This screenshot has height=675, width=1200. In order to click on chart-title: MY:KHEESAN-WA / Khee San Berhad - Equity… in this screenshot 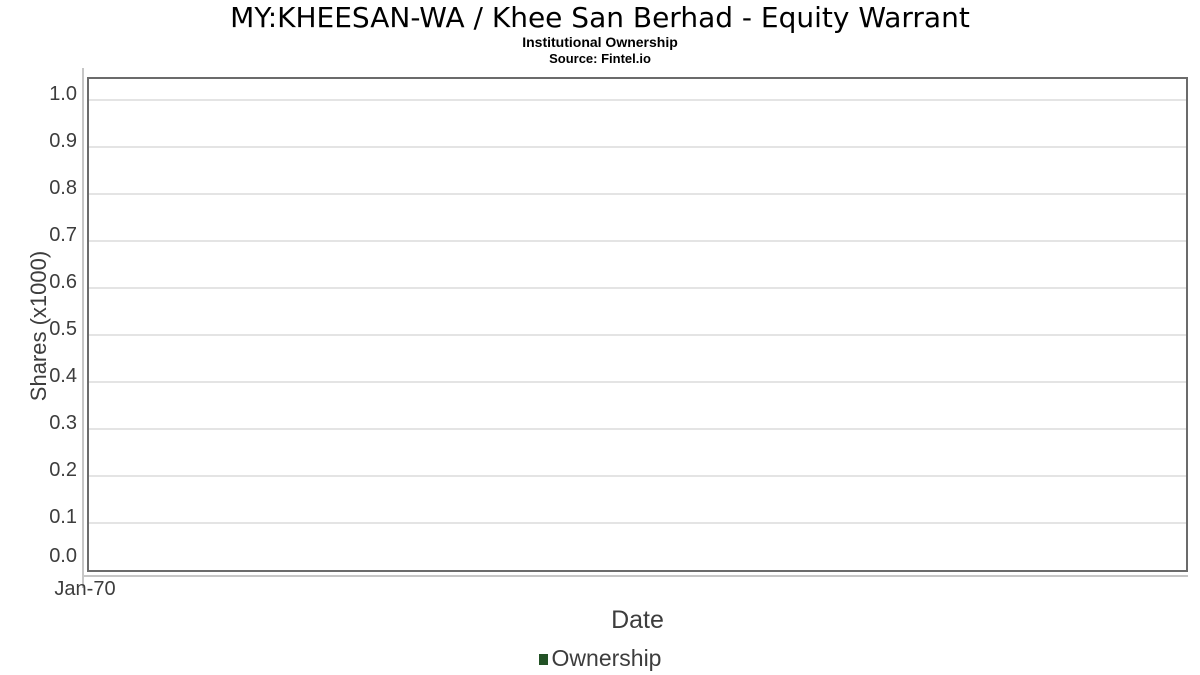, I will do `click(600, 17)`.